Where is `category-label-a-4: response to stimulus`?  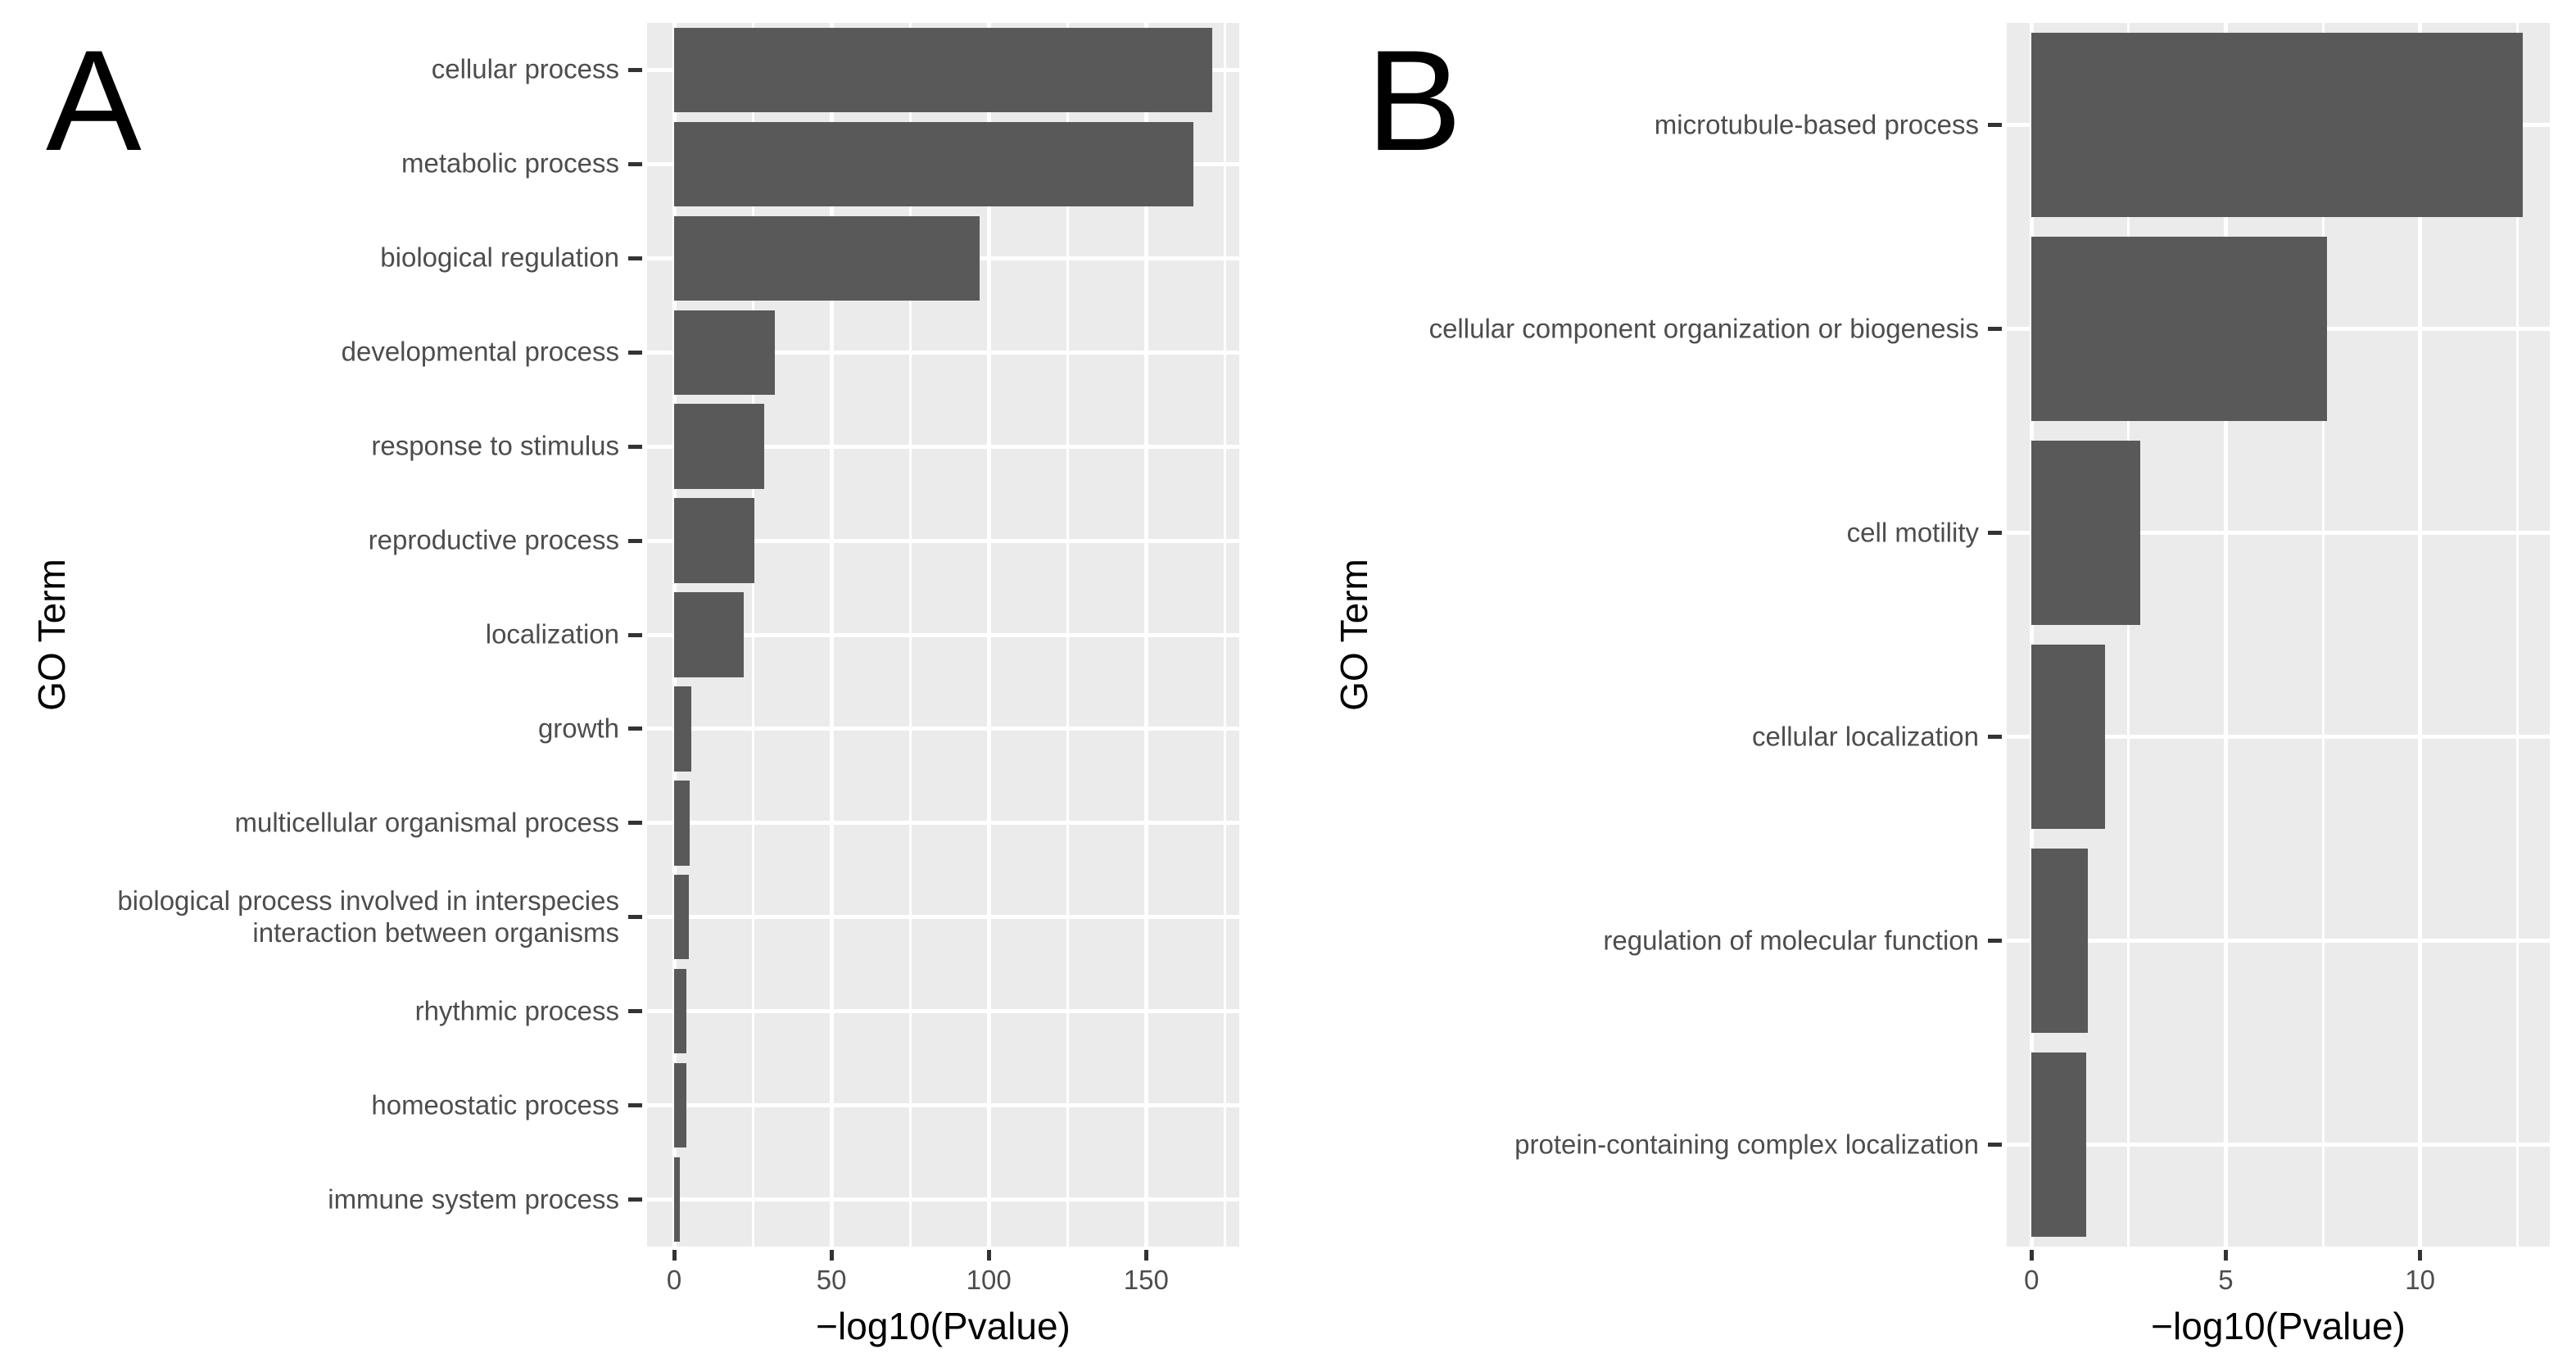 category-label-a-4: response to stimulus is located at coordinates (495, 445).